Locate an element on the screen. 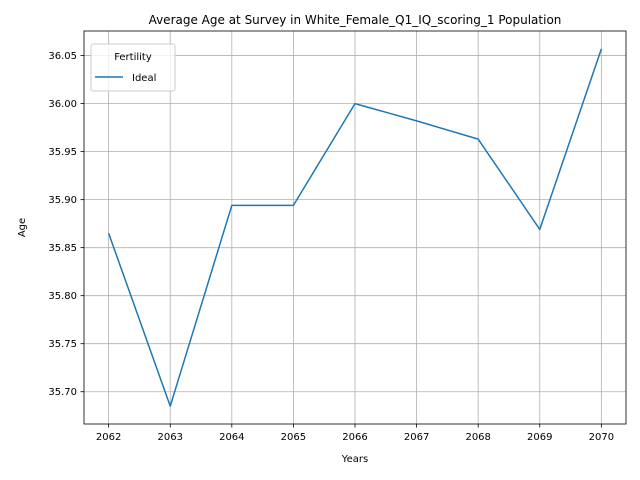 The width and height of the screenshot is (640, 480). y-axis-label: Age is located at coordinates (22, 227).